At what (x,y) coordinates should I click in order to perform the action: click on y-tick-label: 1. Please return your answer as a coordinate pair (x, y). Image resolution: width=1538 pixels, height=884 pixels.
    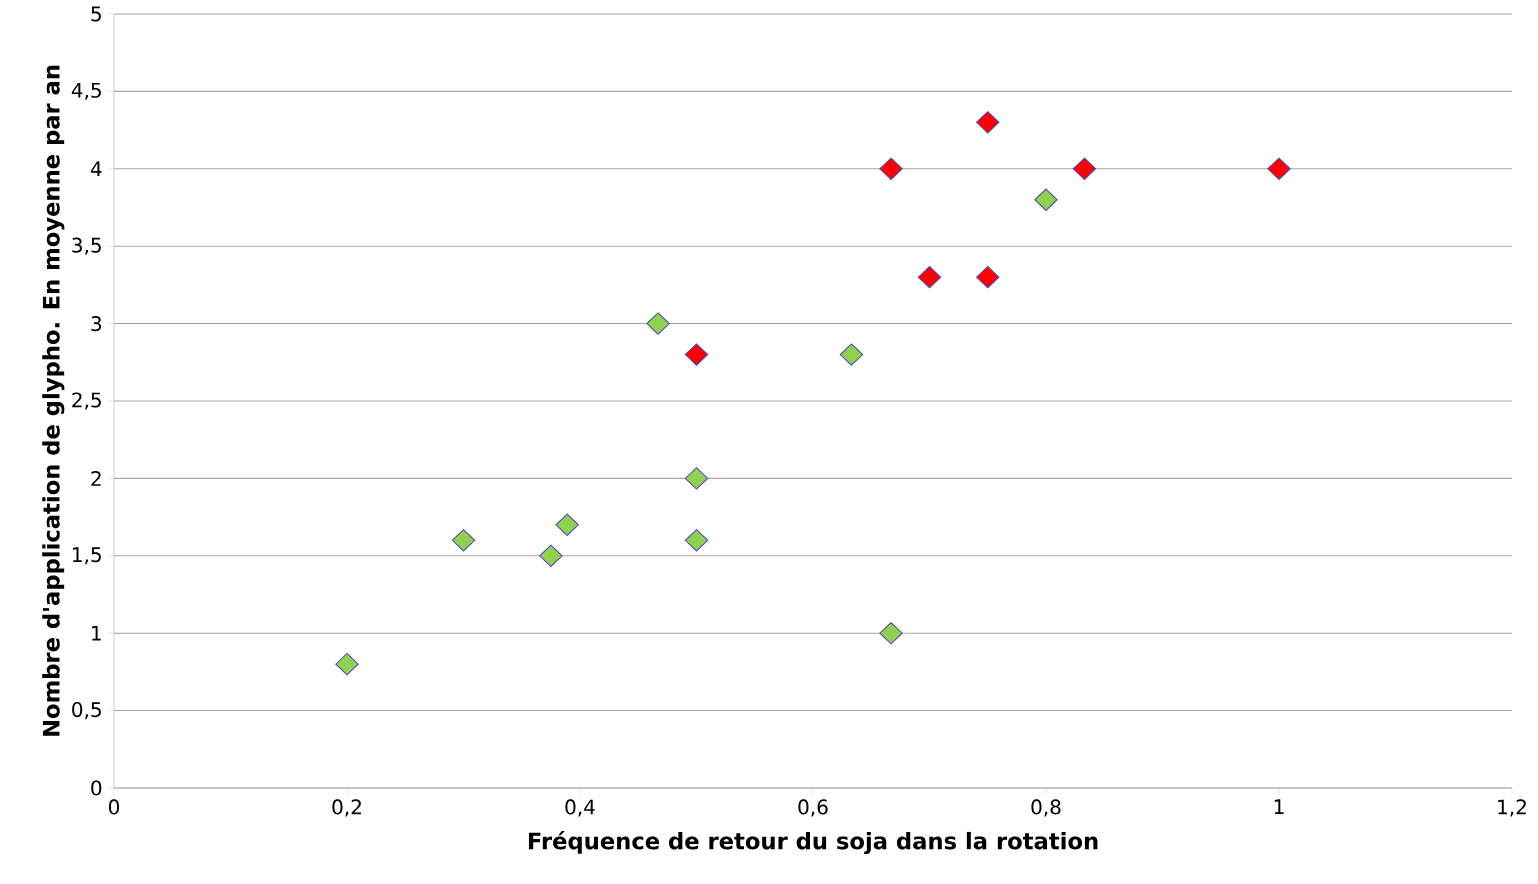
    Looking at the image, I should click on (96, 633).